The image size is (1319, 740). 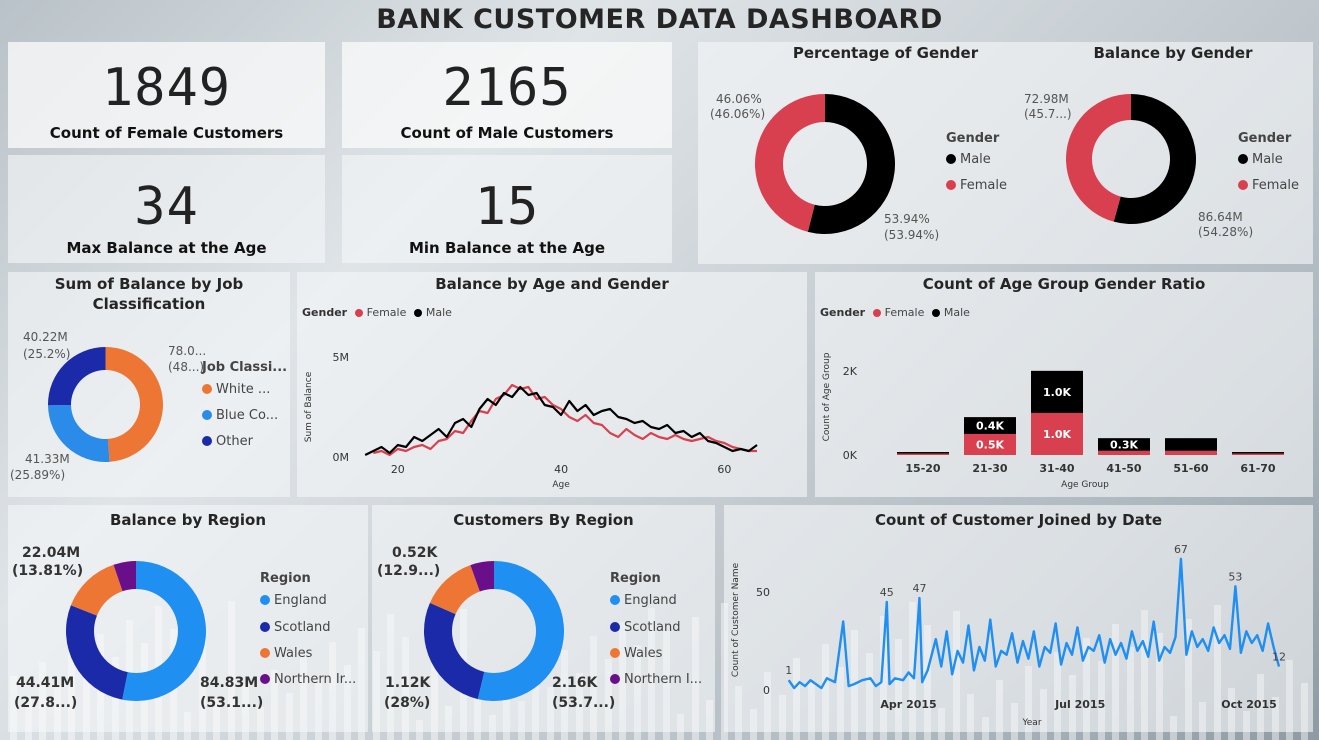 I want to click on x-tick-label: 51-60, so click(x=1191, y=468).